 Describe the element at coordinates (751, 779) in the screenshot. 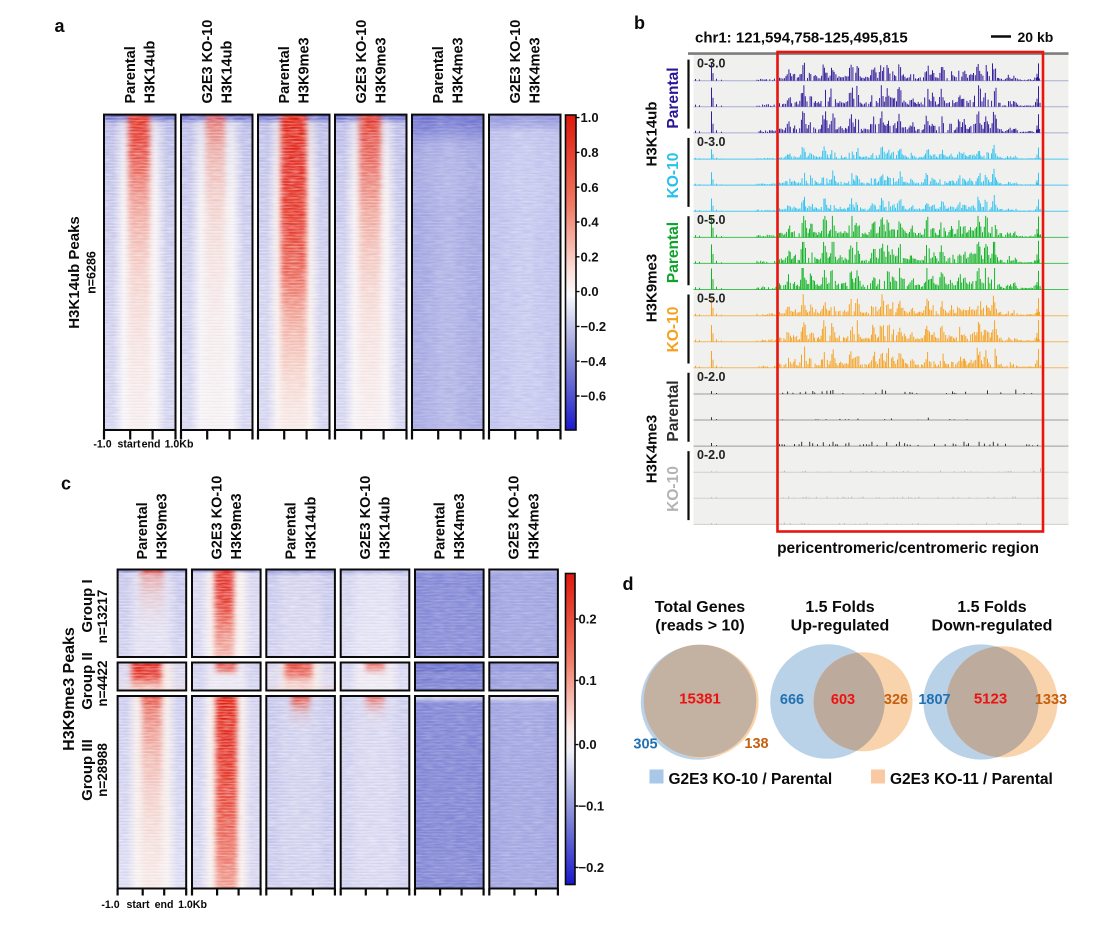

I see `svg-text: G2E3 KO-10 / Parental` at that location.